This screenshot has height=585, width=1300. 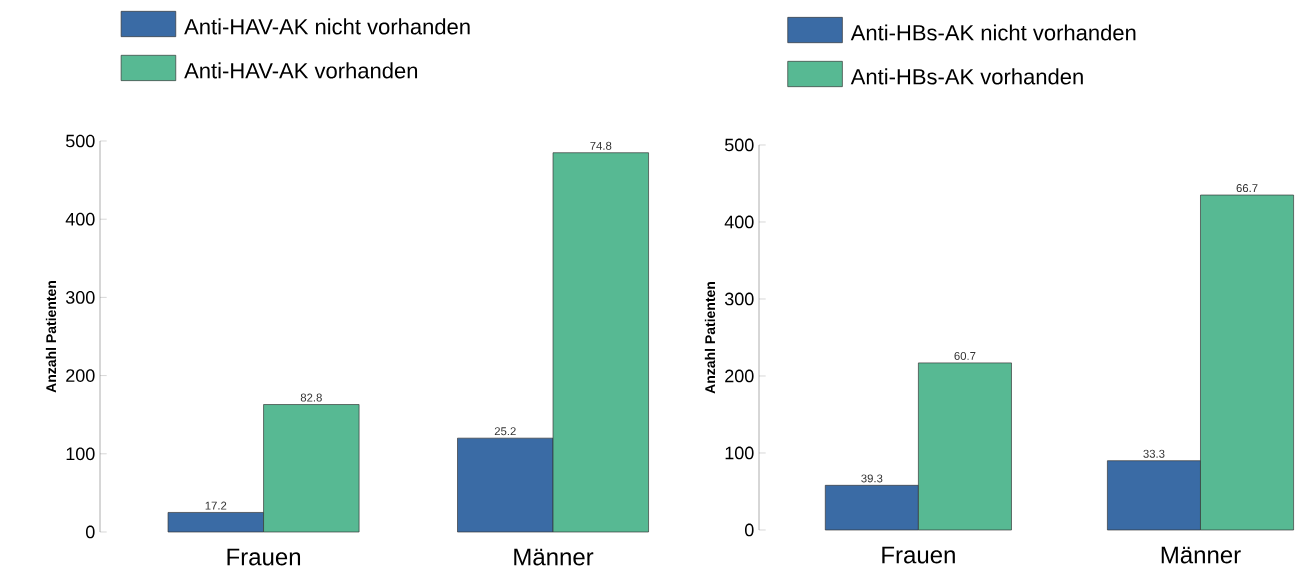 What do you see at coordinates (311, 397) in the screenshot?
I see `annotation: 82.8` at bounding box center [311, 397].